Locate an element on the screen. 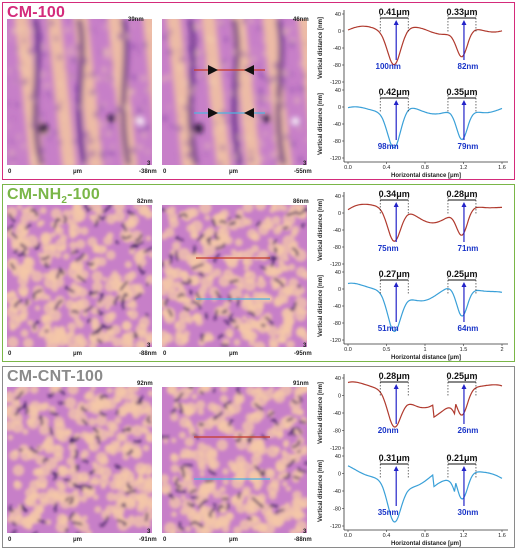 The height and width of the screenshot is (550, 519). afm-x-start: 0 is located at coordinates (165, 354).